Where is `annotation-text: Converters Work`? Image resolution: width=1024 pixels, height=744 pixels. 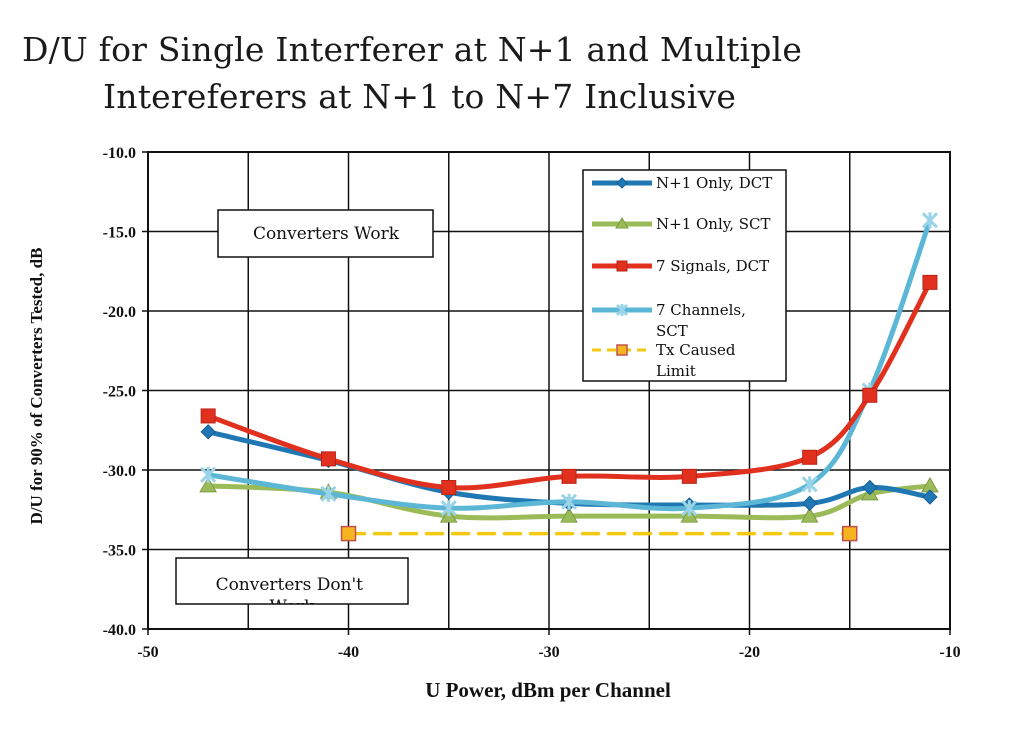
annotation-text: Converters Work is located at coordinates (326, 234).